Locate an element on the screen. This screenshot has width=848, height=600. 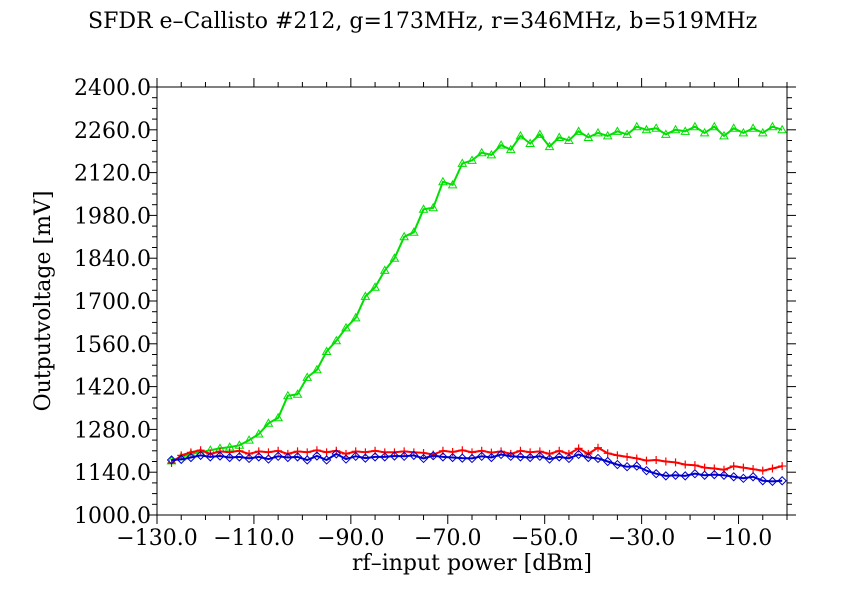
x-tick-label: −30.0 is located at coordinates (641, 538).